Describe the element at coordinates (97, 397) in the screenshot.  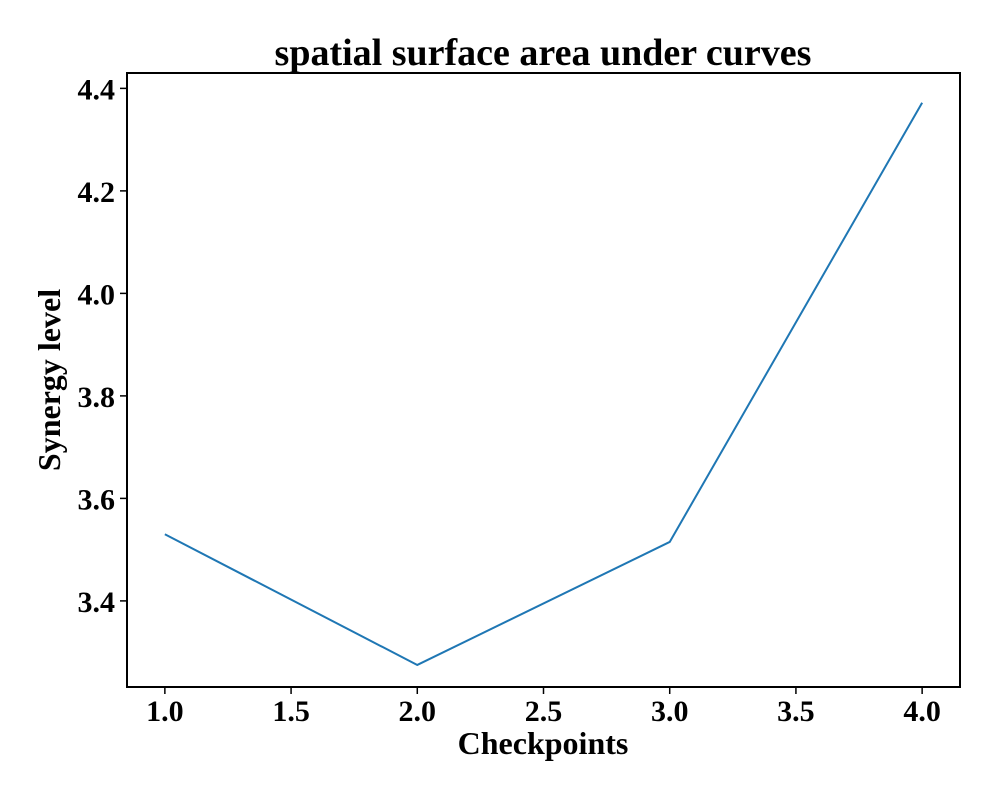
I see `y-tick-label: 3.8` at that location.